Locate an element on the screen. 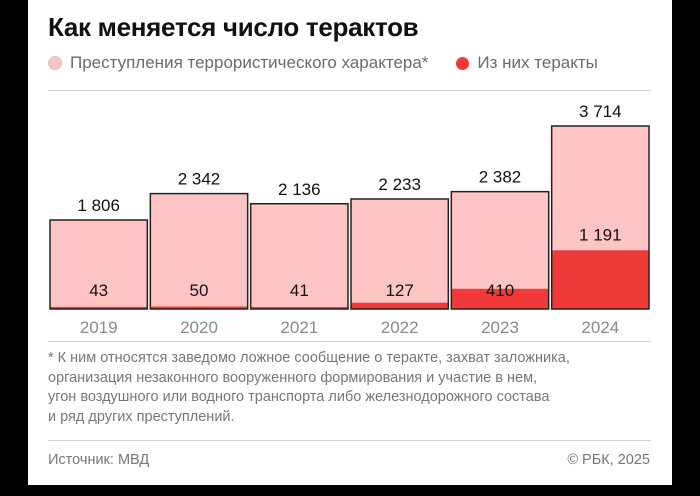 This screenshot has width=700, height=496. copyright: © РБК, 2025 is located at coordinates (608, 460).